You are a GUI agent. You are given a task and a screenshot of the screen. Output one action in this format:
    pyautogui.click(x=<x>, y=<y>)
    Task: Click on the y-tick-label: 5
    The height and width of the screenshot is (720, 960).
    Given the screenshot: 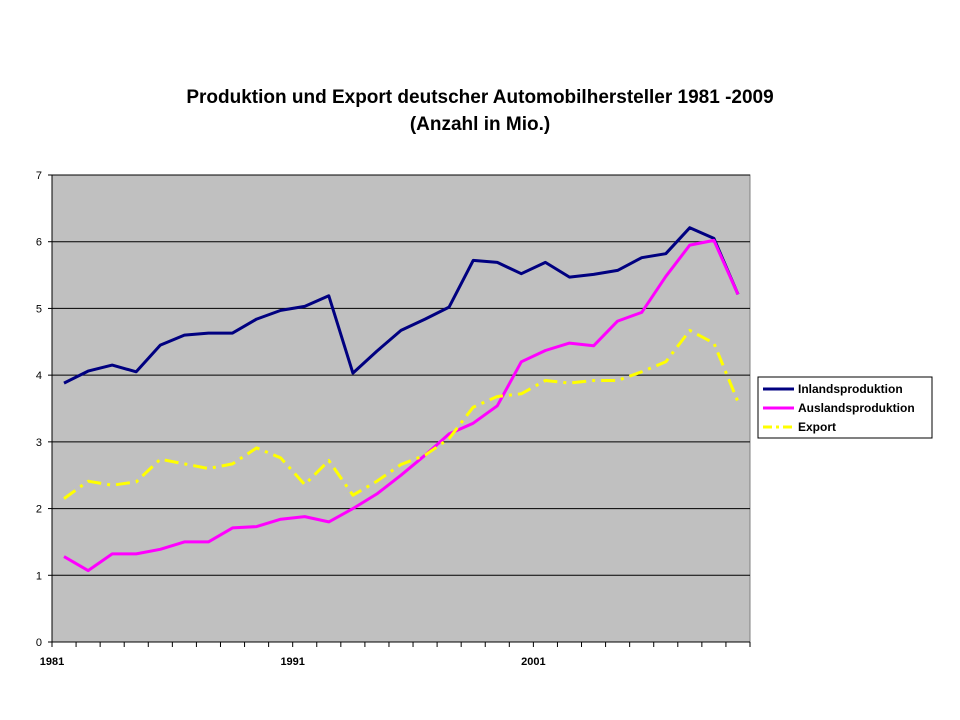 What is the action you would take?
    pyautogui.click(x=39, y=309)
    